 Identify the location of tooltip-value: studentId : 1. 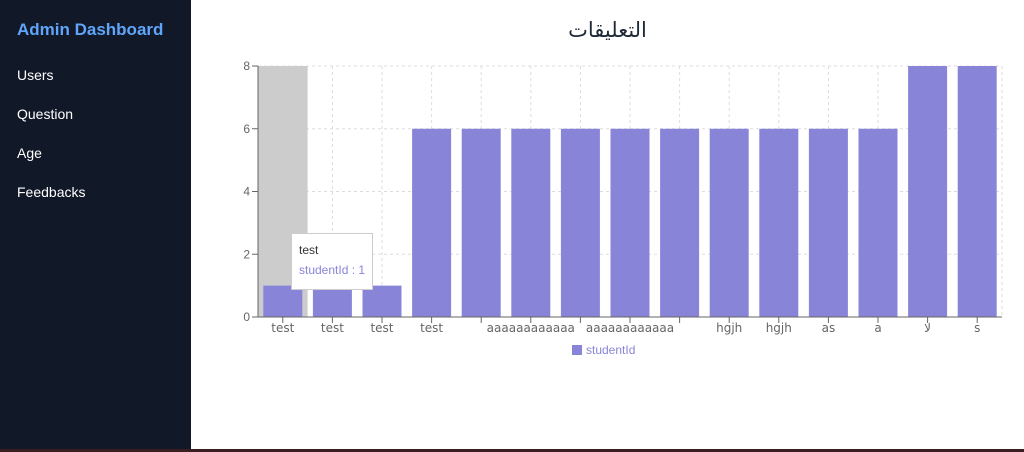
(335, 270).